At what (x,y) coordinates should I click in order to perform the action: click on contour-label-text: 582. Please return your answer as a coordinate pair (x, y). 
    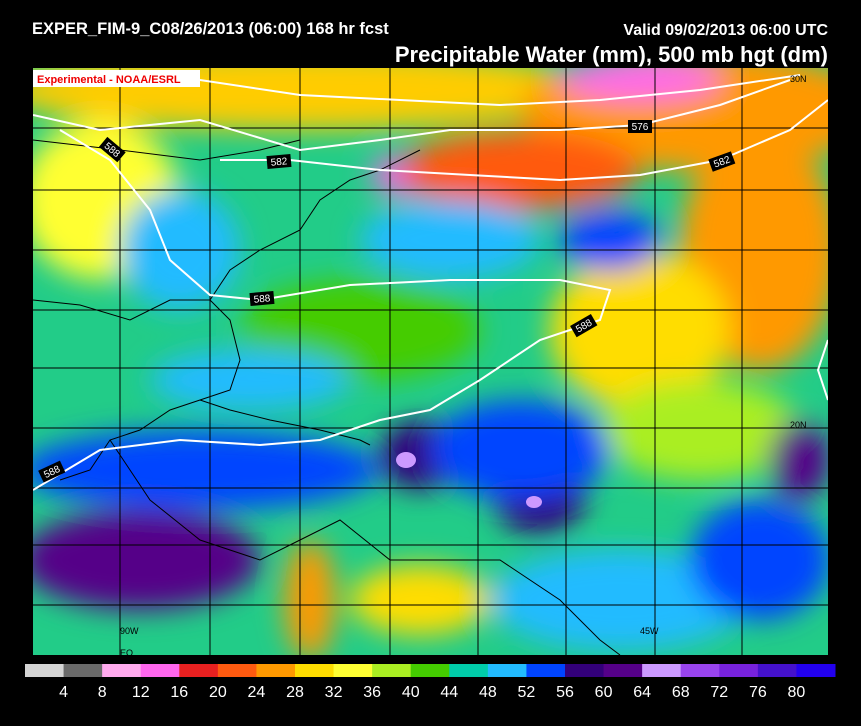
    Looking at the image, I should click on (279, 162).